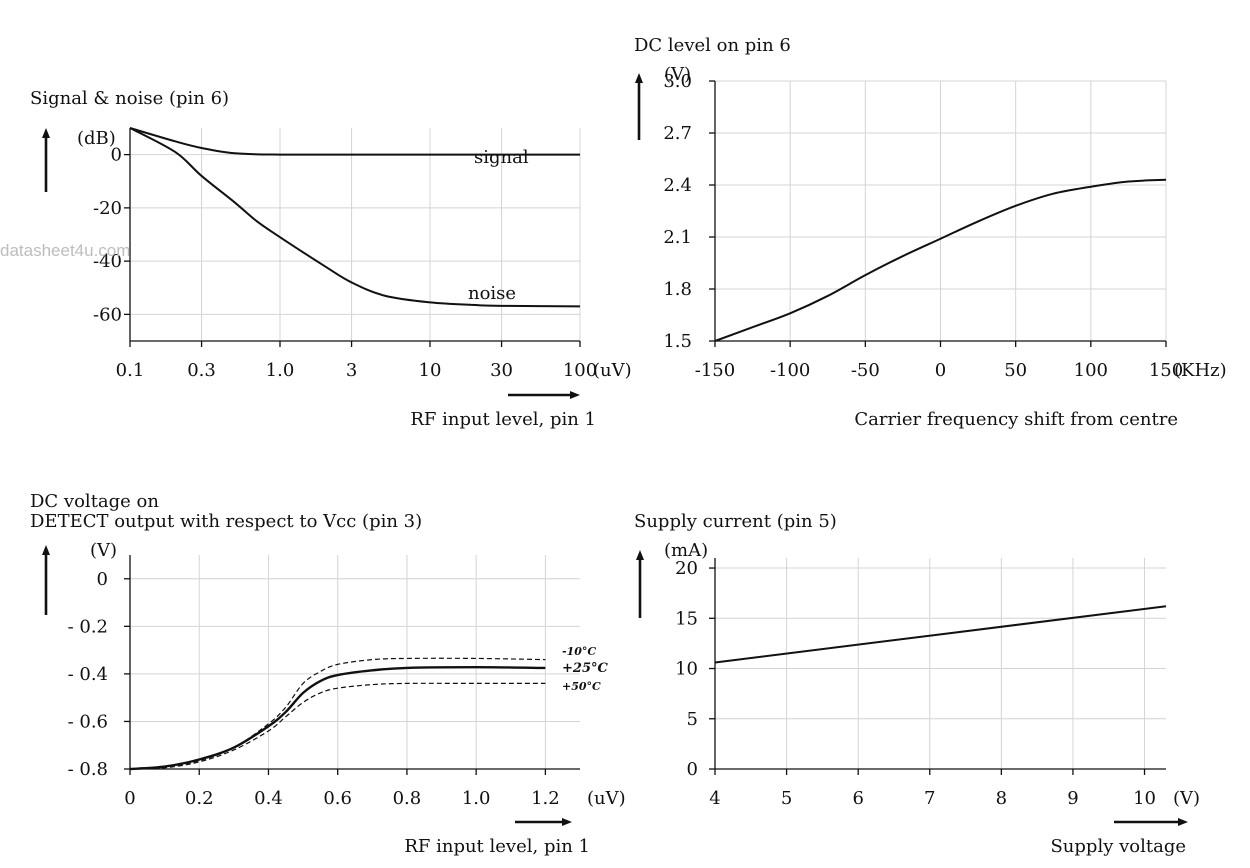  Describe the element at coordinates (65, 250) in the screenshot. I see `watermark: datasheet4u.com` at that location.